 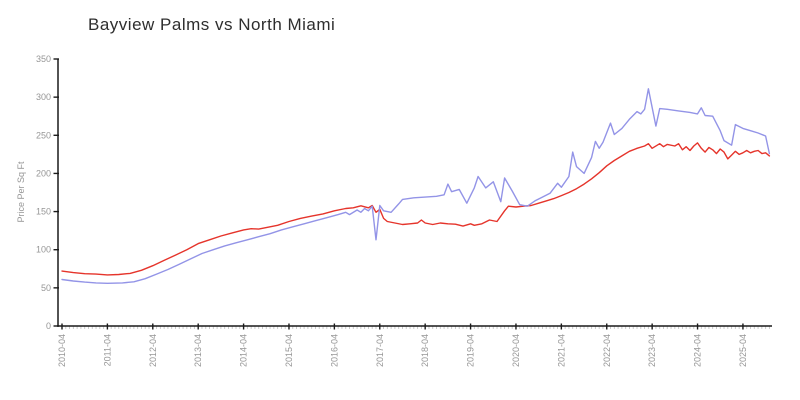 I want to click on y-tick-label: 250, so click(x=43, y=135).